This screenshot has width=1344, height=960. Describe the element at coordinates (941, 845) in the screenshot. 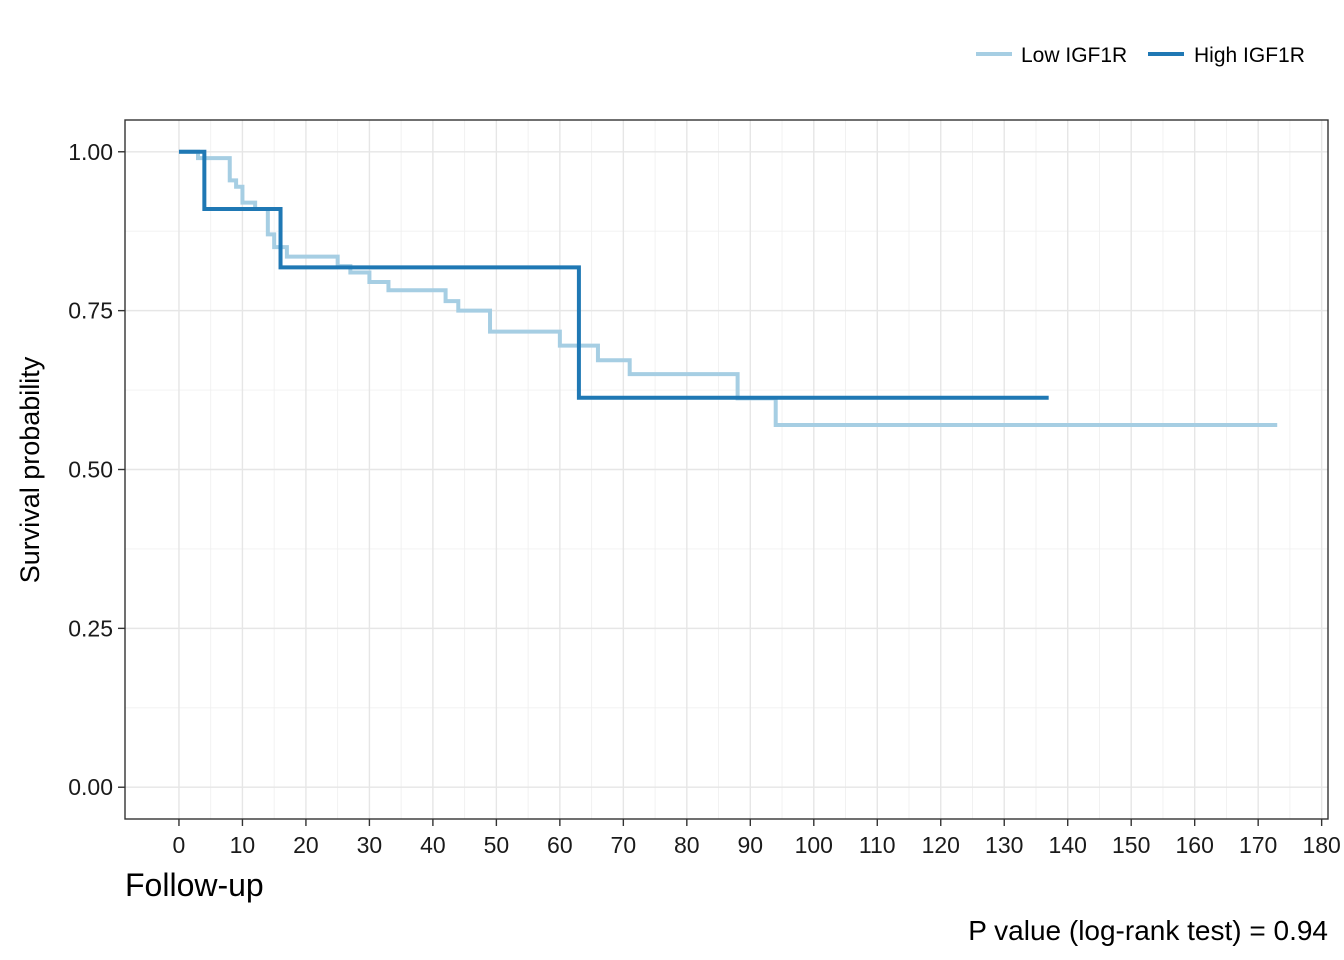

I see `x-tick-label: 120` at that location.